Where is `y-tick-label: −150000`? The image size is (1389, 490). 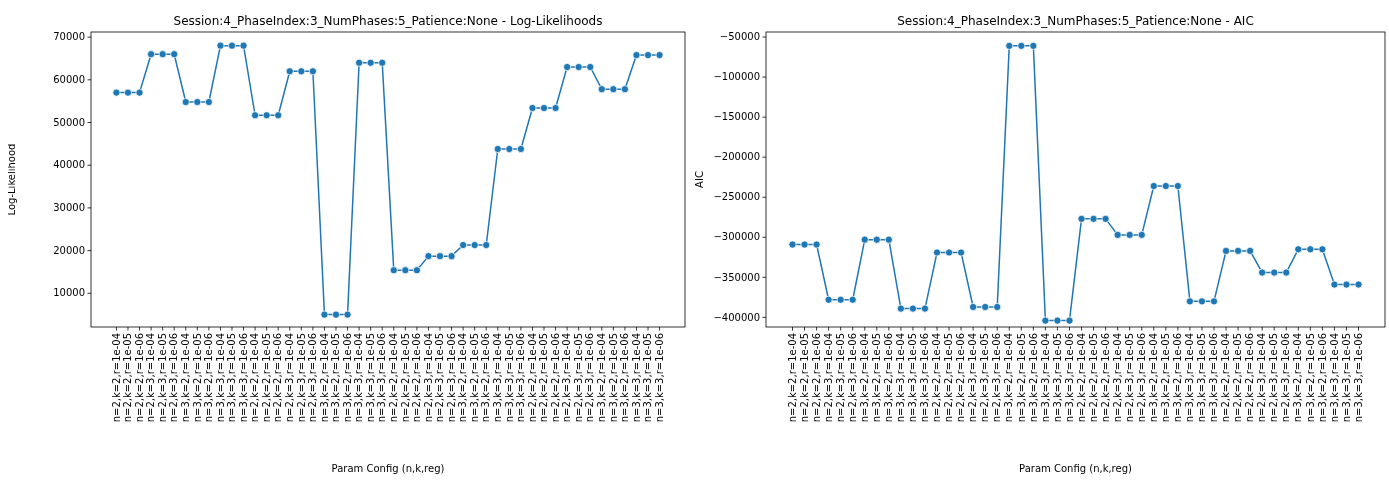
y-tick-label: −150000 is located at coordinates (736, 117).